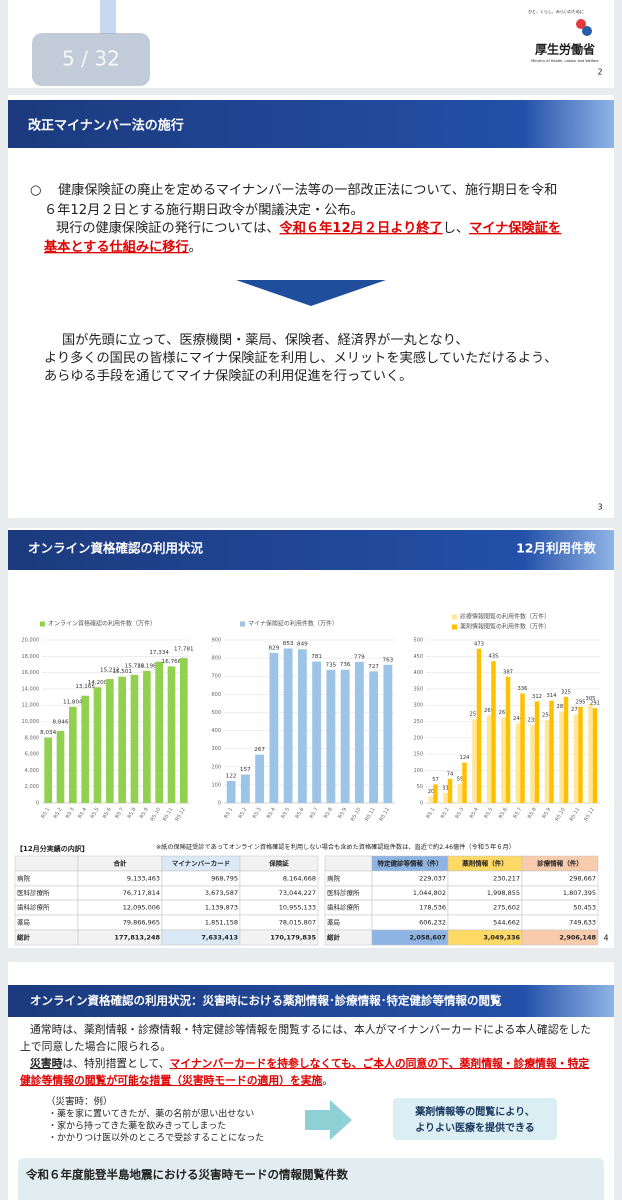 The image size is (622, 1200). What do you see at coordinates (245, 770) in the screenshot?
I see `data-label: 157` at bounding box center [245, 770].